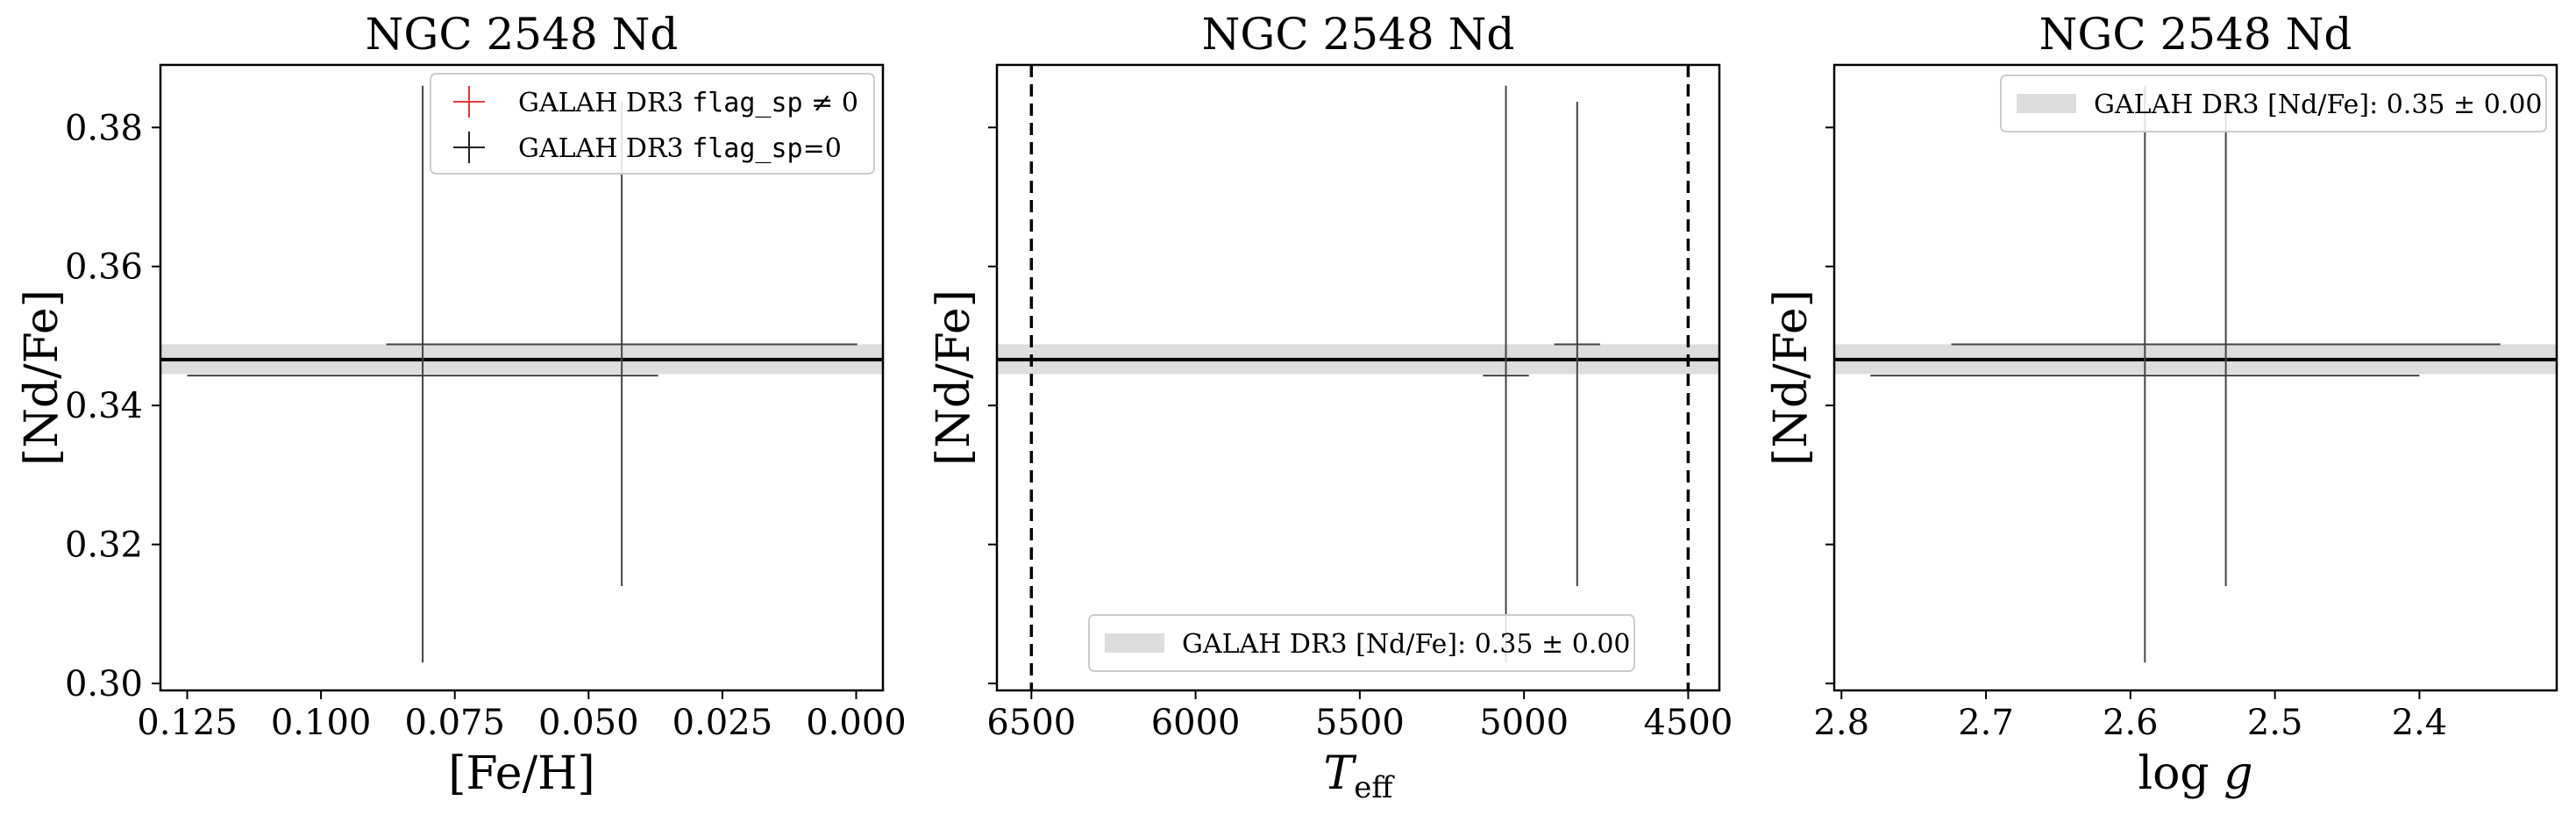  What do you see at coordinates (830, 103) in the screenshot?
I see `legend-label-post: ≠ 0` at bounding box center [830, 103].